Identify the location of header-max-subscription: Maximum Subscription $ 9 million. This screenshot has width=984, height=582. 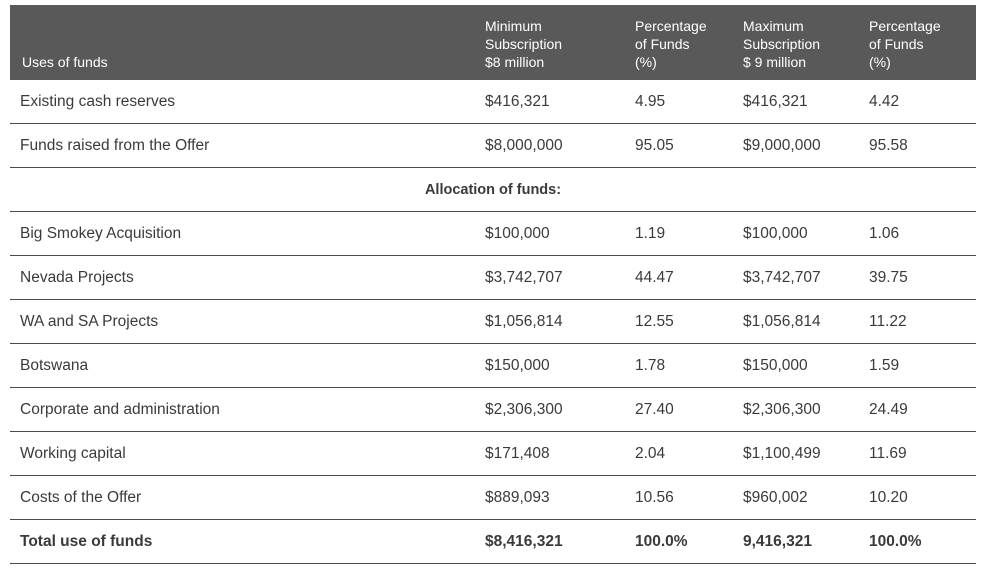
(806, 42).